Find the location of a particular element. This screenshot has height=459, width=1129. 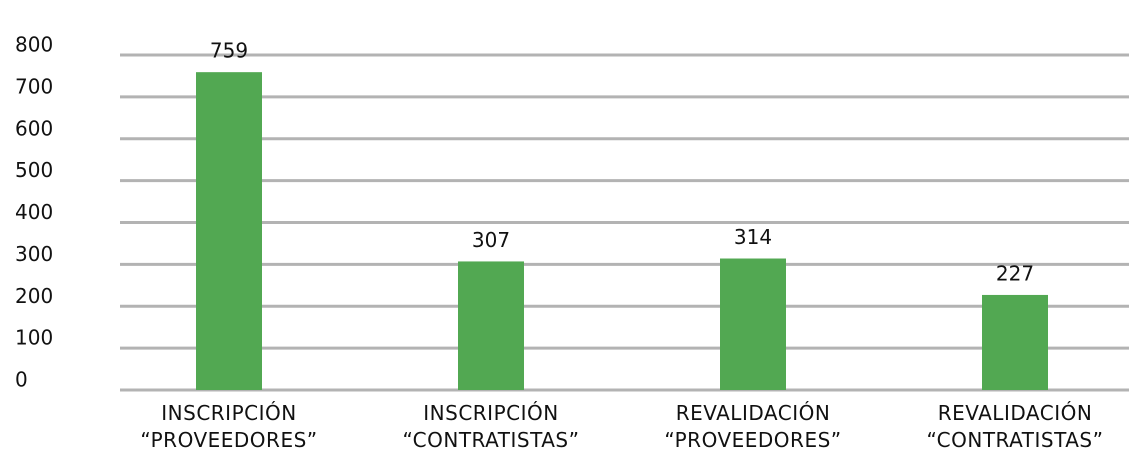

y-tick-label: 0 is located at coordinates (21, 380).